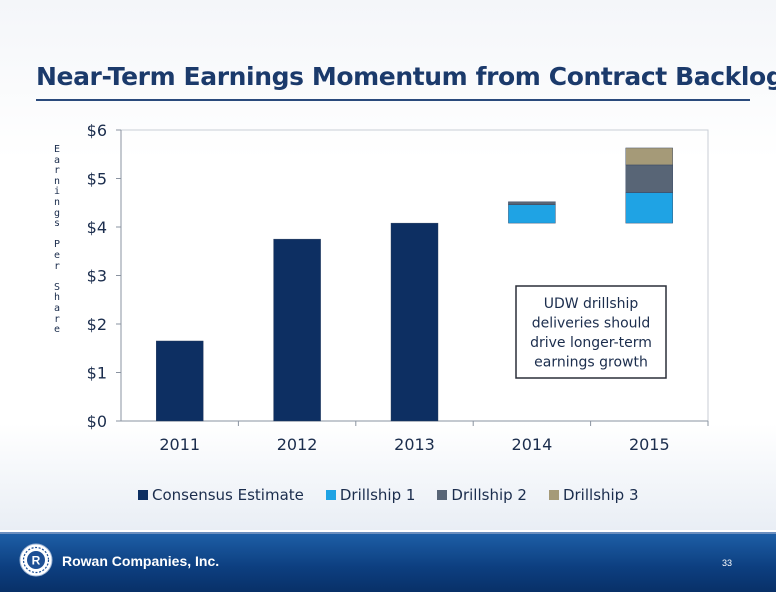 The height and width of the screenshot is (600, 776). I want to click on page-number: 33, so click(727, 563).